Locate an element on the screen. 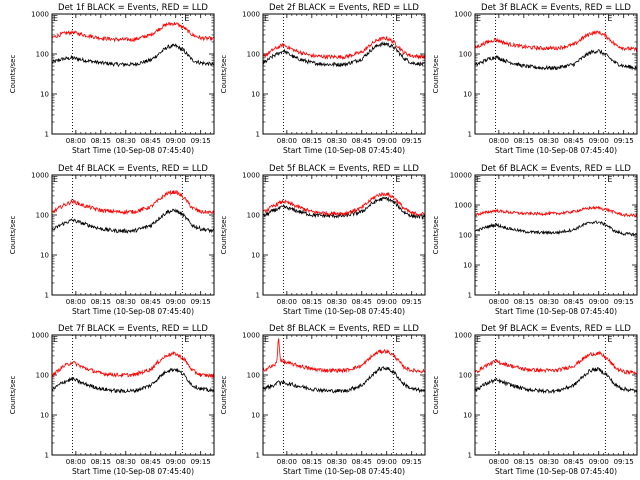 The height and width of the screenshot is (480, 640). panel-title: Det 9f BLACK = Events, RED = LLD is located at coordinates (556, 329).